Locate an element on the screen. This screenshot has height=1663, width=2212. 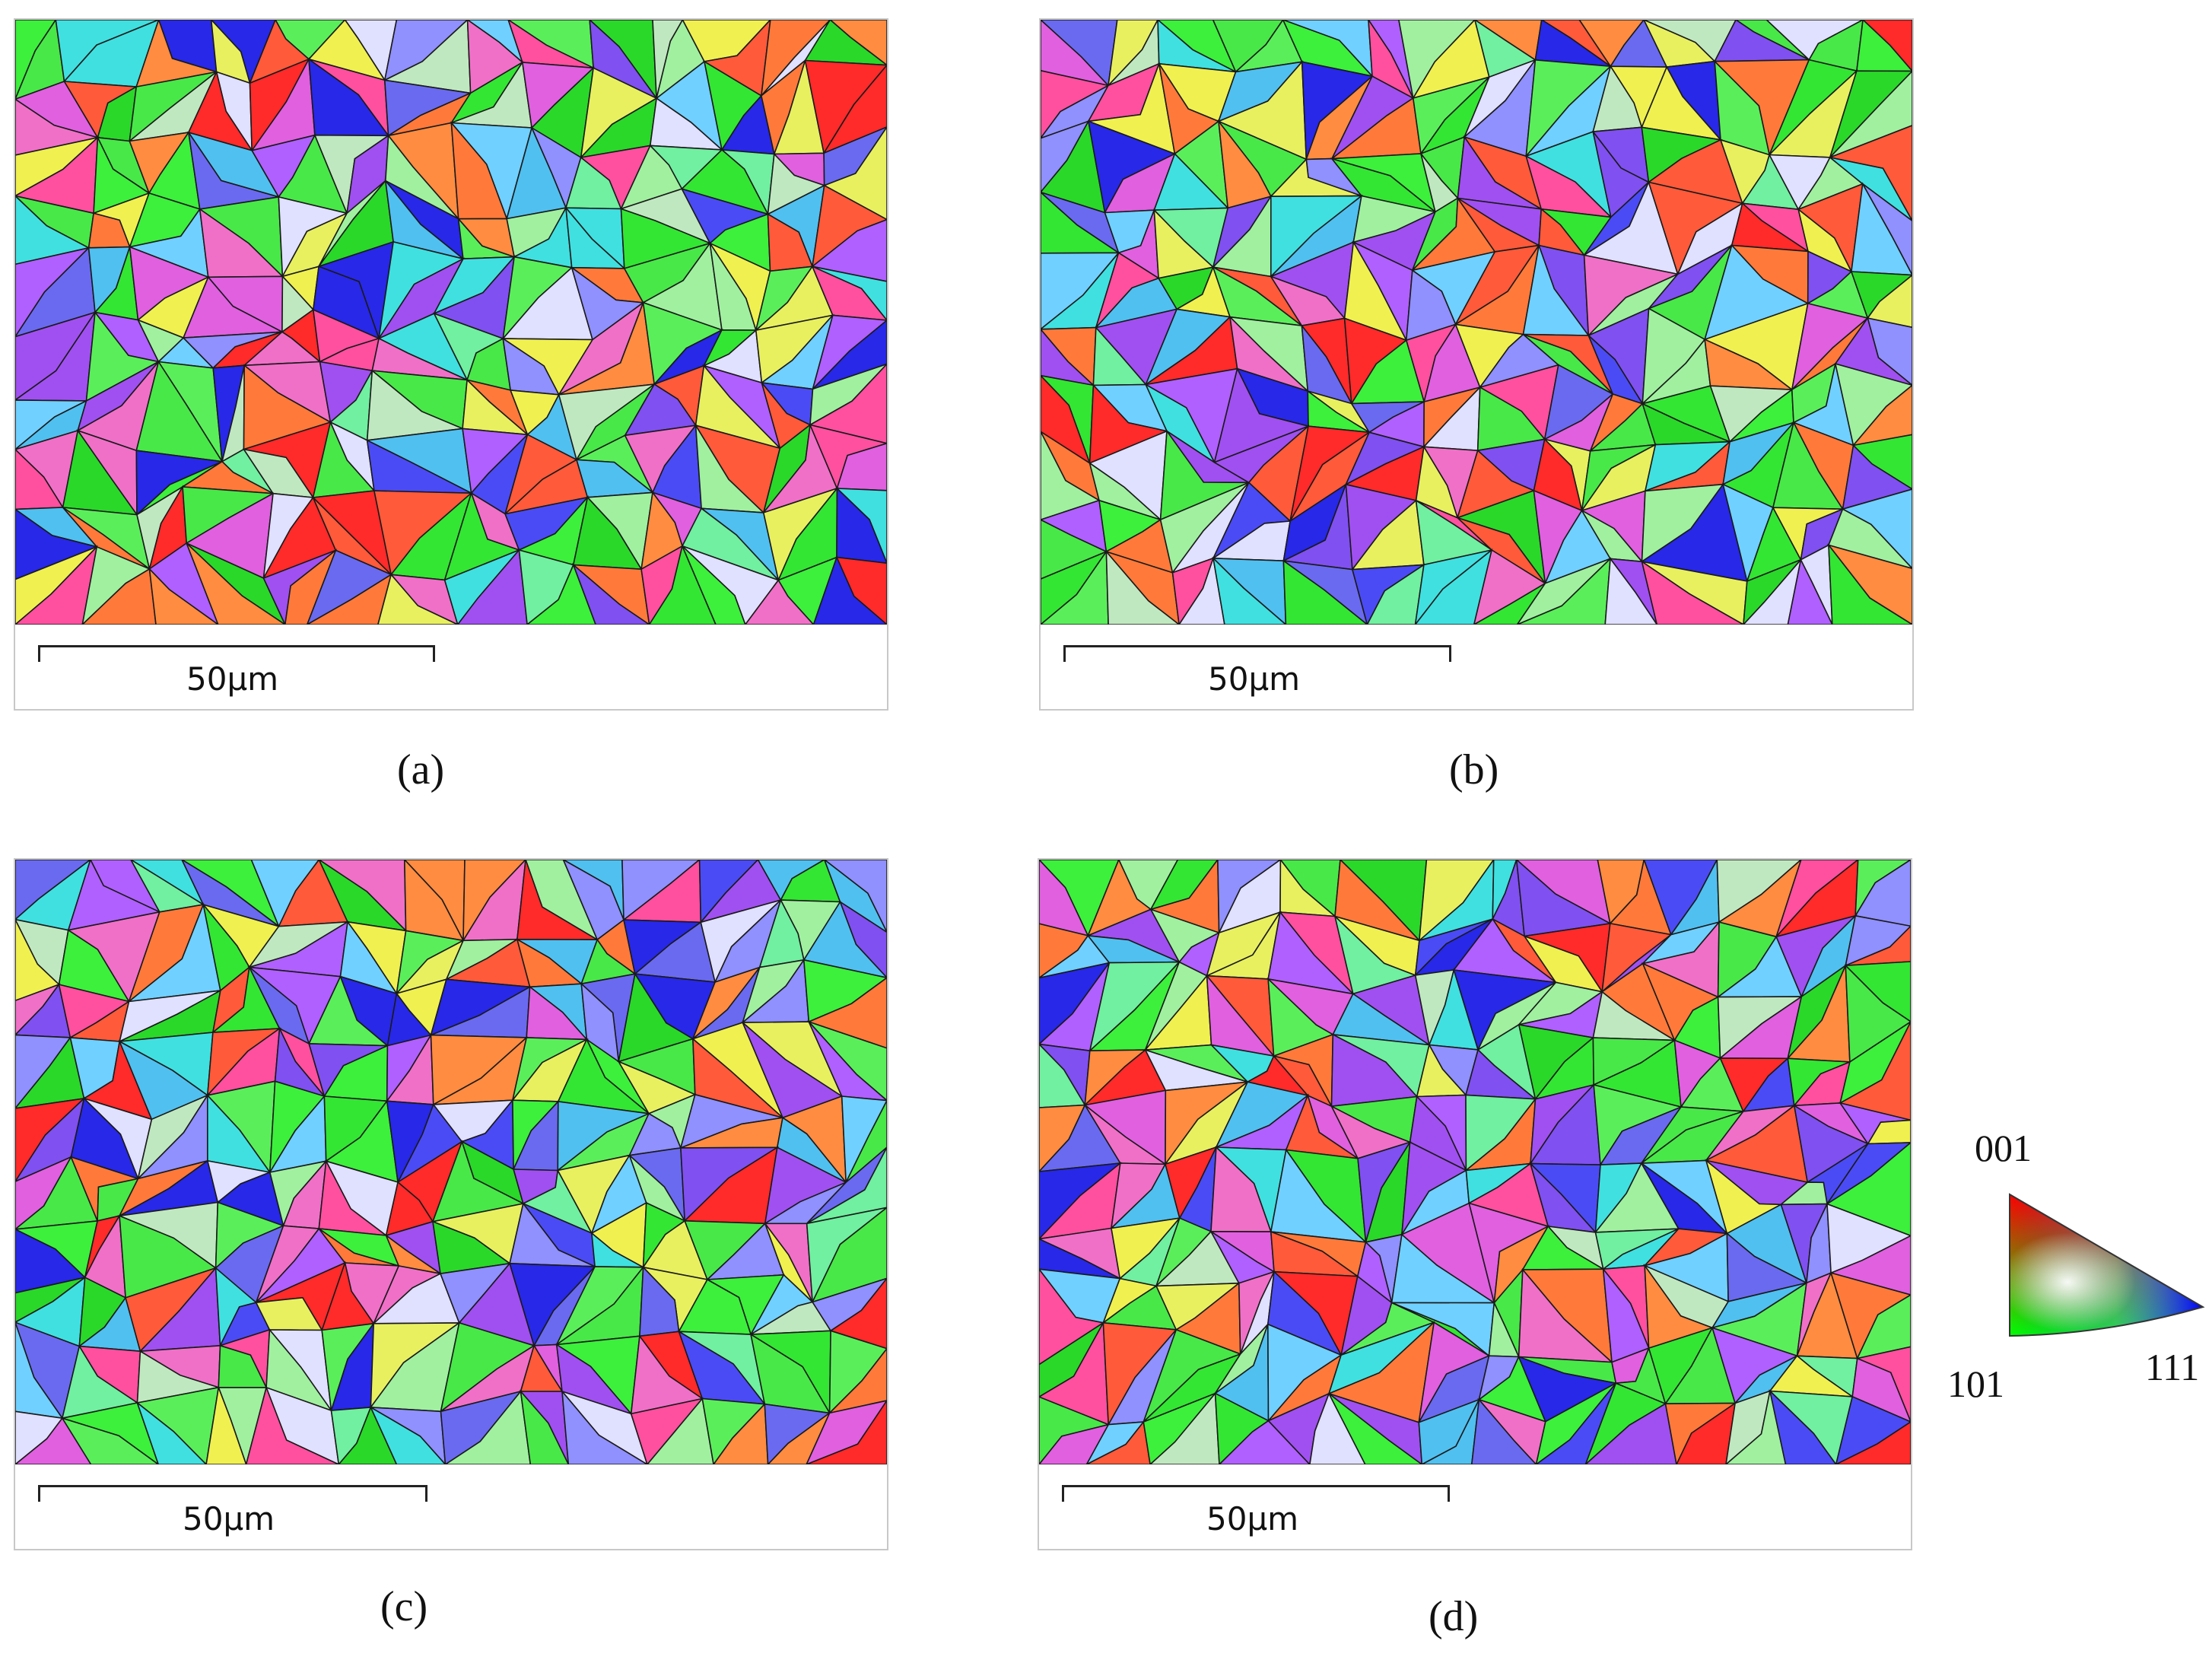
ipf-label-111: 111 is located at coordinates (2173, 1367).